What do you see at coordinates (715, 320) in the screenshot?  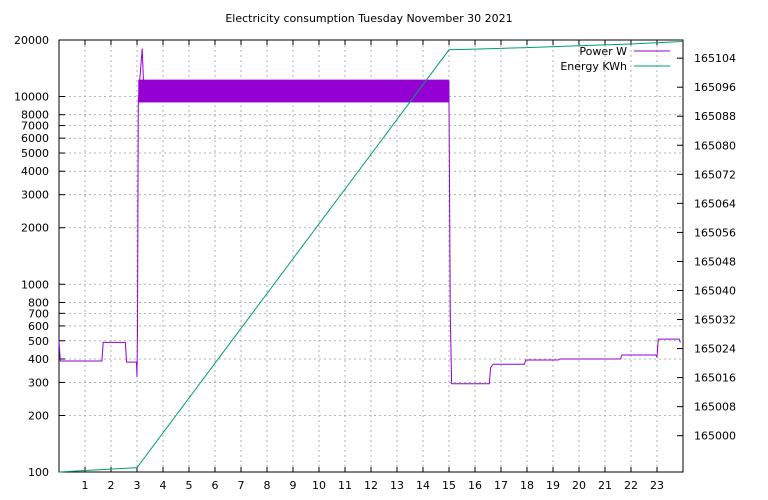 I see `y-right-tick-label: 165032` at bounding box center [715, 320].